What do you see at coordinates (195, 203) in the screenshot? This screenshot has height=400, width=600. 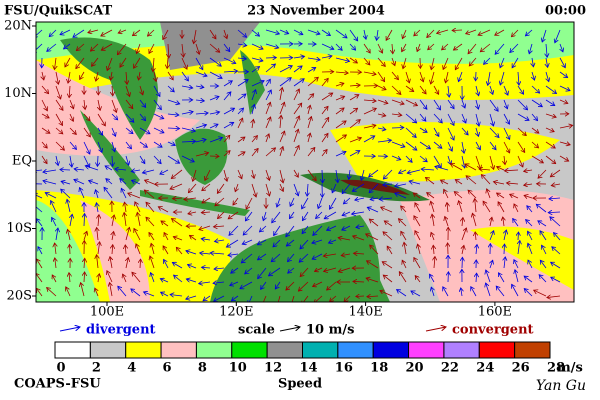 I see `land` at bounding box center [195, 203].